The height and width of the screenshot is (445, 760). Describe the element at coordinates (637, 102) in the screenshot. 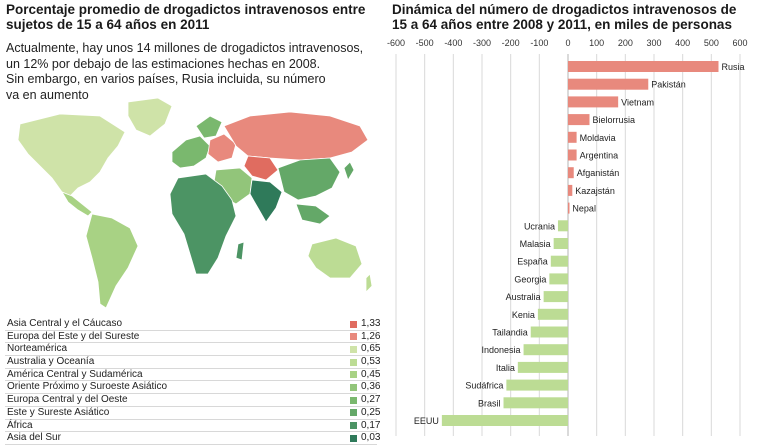

I see `category-label: Vietnam` at that location.